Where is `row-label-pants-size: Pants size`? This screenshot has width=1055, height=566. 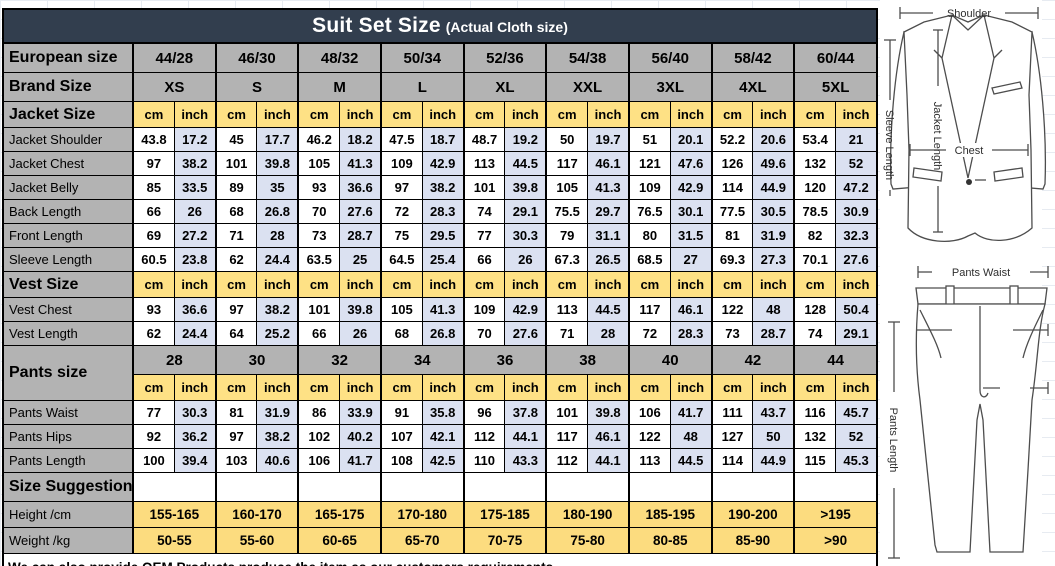 row-label-pants-size: Pants size is located at coordinates (68, 373).